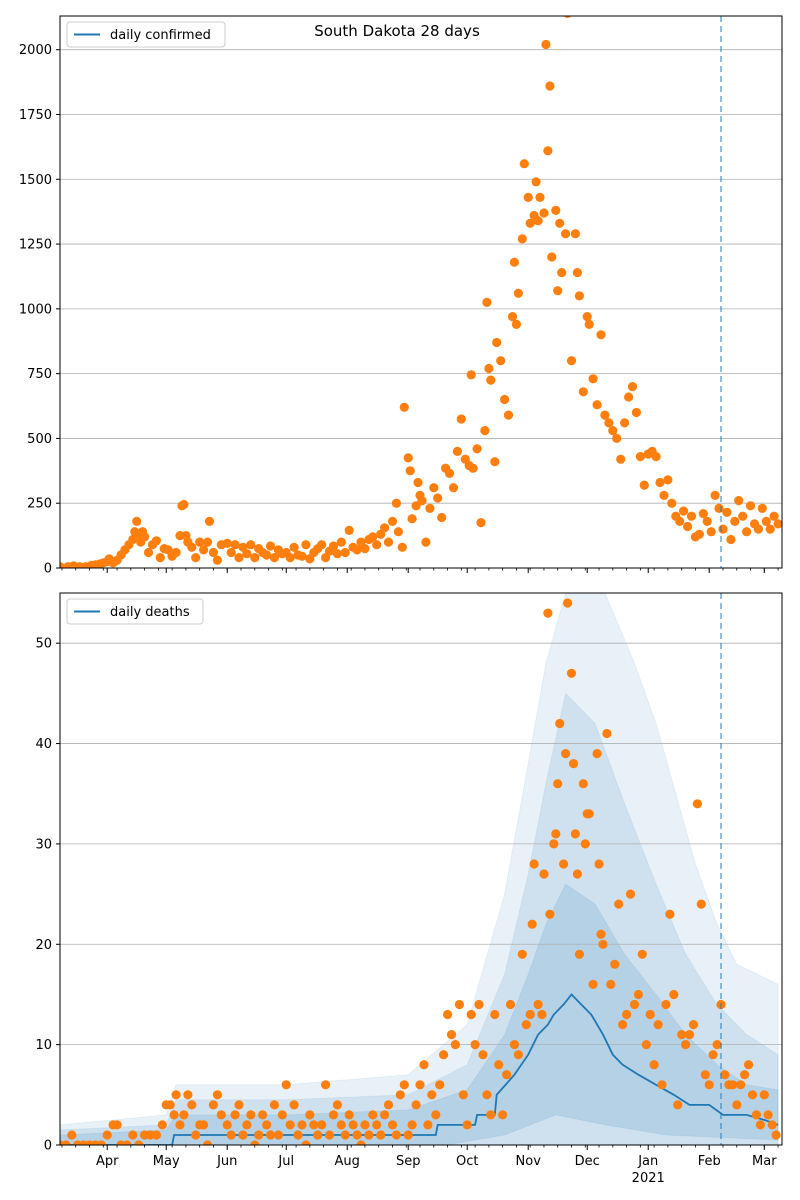 The image size is (800, 1200). I want to click on y-tick-label: 250, so click(39, 504).